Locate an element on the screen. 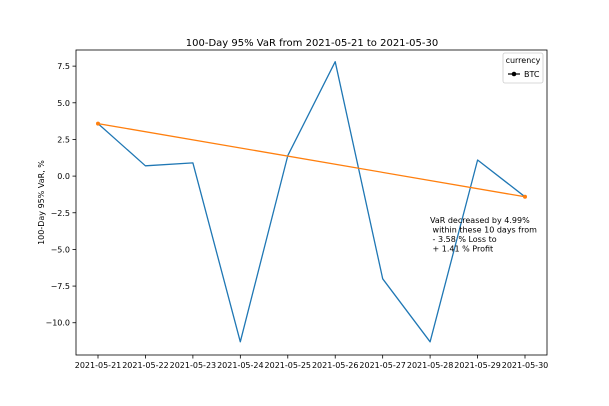 The image size is (609, 406). x-tick-label: 2021-05-26 is located at coordinates (335, 365).